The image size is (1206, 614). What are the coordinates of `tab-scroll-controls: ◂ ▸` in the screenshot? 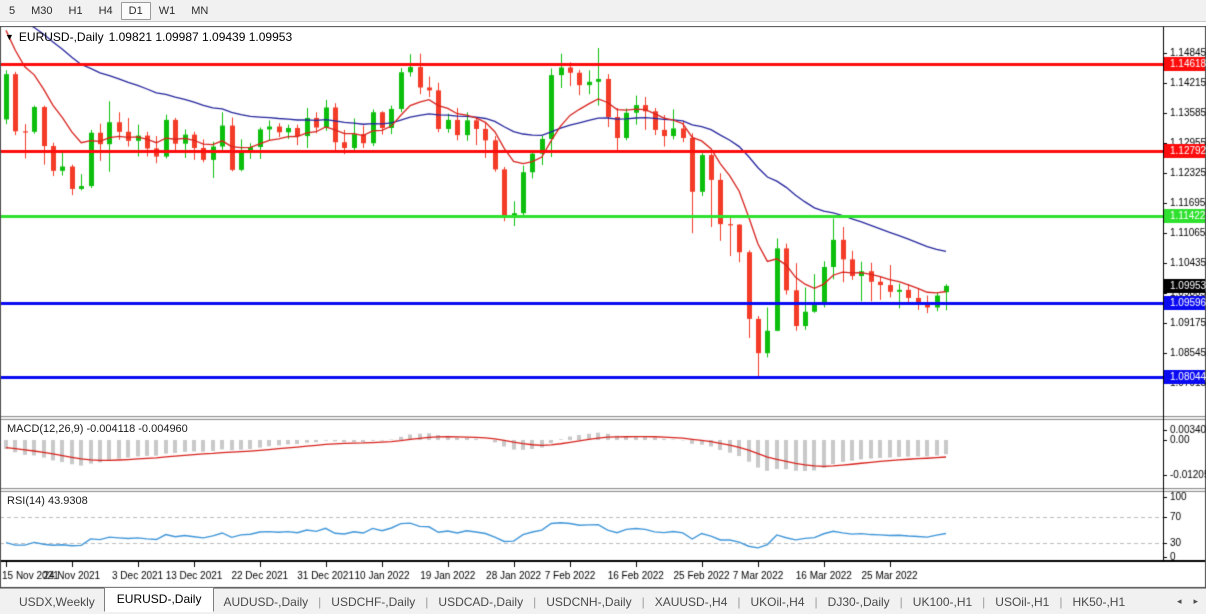 It's located at (1191, 601).